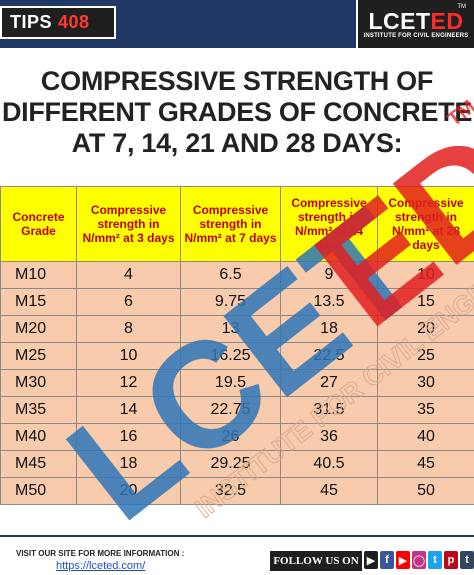 This screenshot has height=575, width=474. I want to click on logo-wordmark: LCETED, so click(415, 21).